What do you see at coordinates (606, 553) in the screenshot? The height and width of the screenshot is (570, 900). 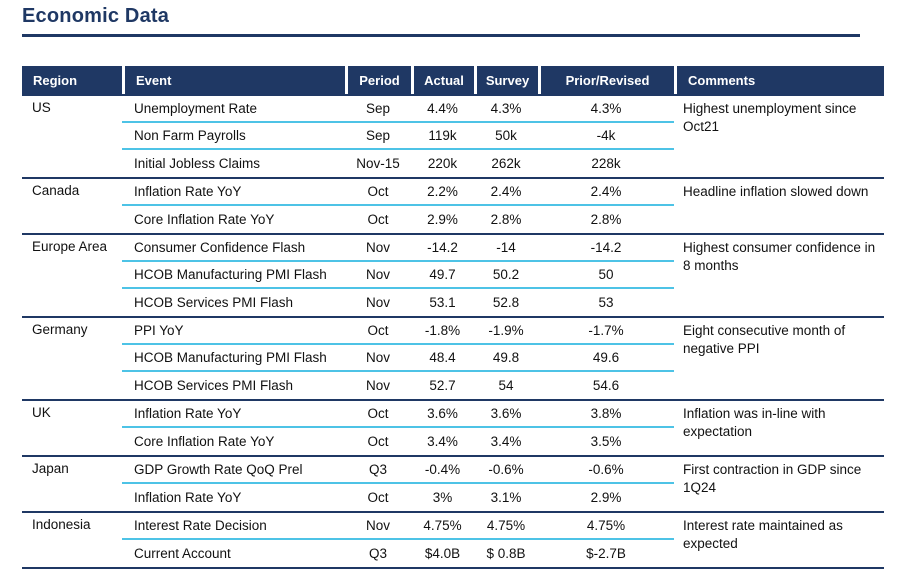 I see `prior-revised-cell: $-2.7B` at bounding box center [606, 553].